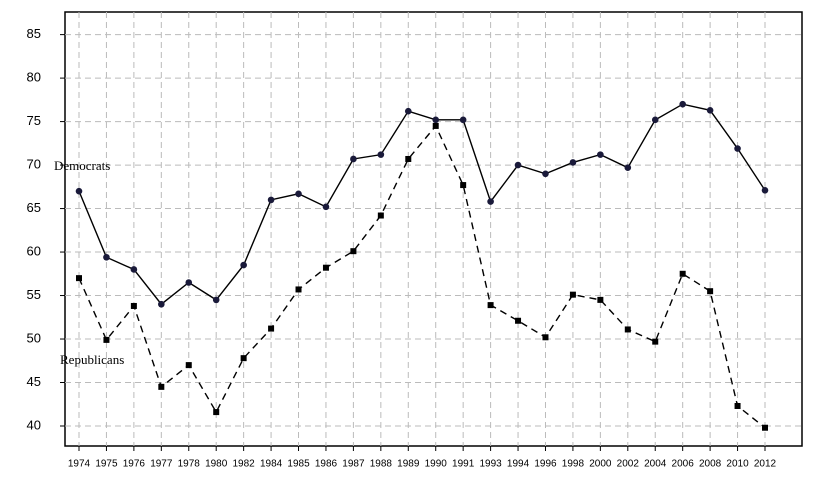  Describe the element at coordinates (710, 464) in the screenshot. I see `x-tick-label: 2008` at that location.